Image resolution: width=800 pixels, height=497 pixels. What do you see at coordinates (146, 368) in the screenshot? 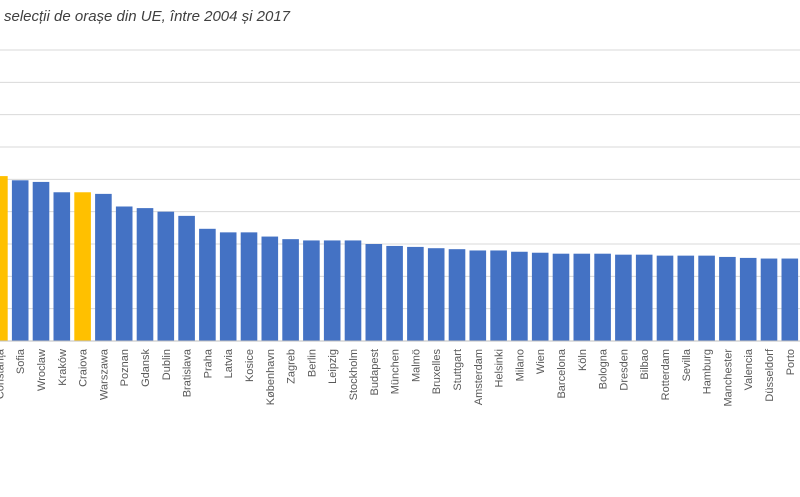
I see `x-tick-label: Gdansk` at bounding box center [146, 368].